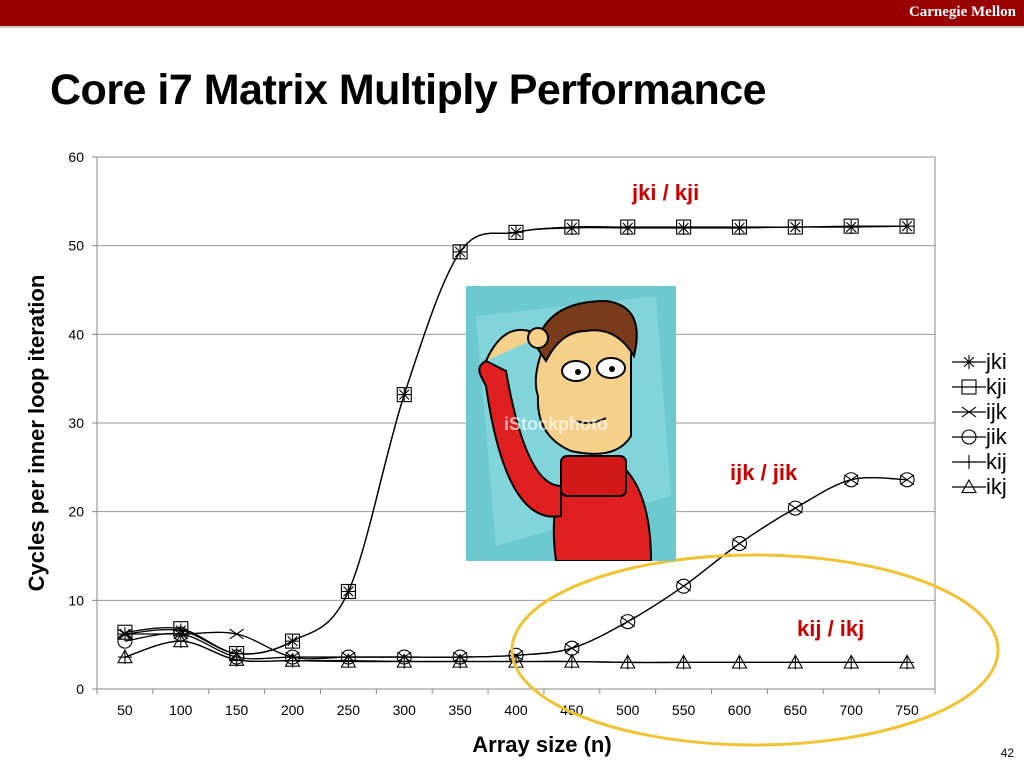  I want to click on brand-label: Carnegie Mellon, so click(962, 12).